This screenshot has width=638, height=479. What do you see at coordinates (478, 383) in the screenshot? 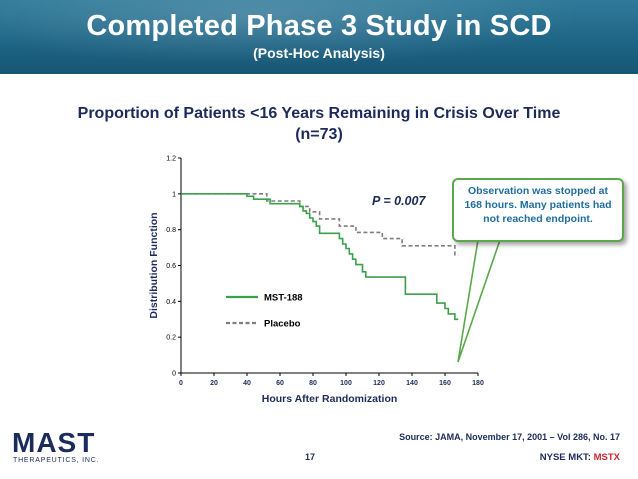
I see `x-tick-label: 180` at bounding box center [478, 383].